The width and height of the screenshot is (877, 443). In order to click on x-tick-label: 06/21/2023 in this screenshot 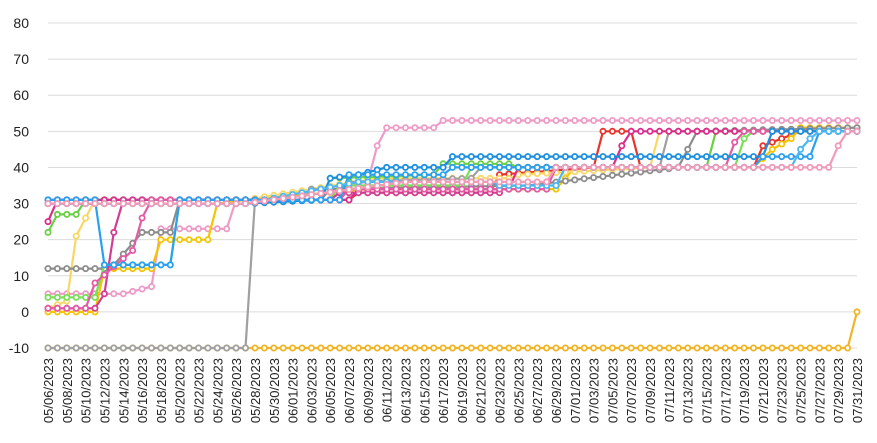, I will do `click(481, 390)`.